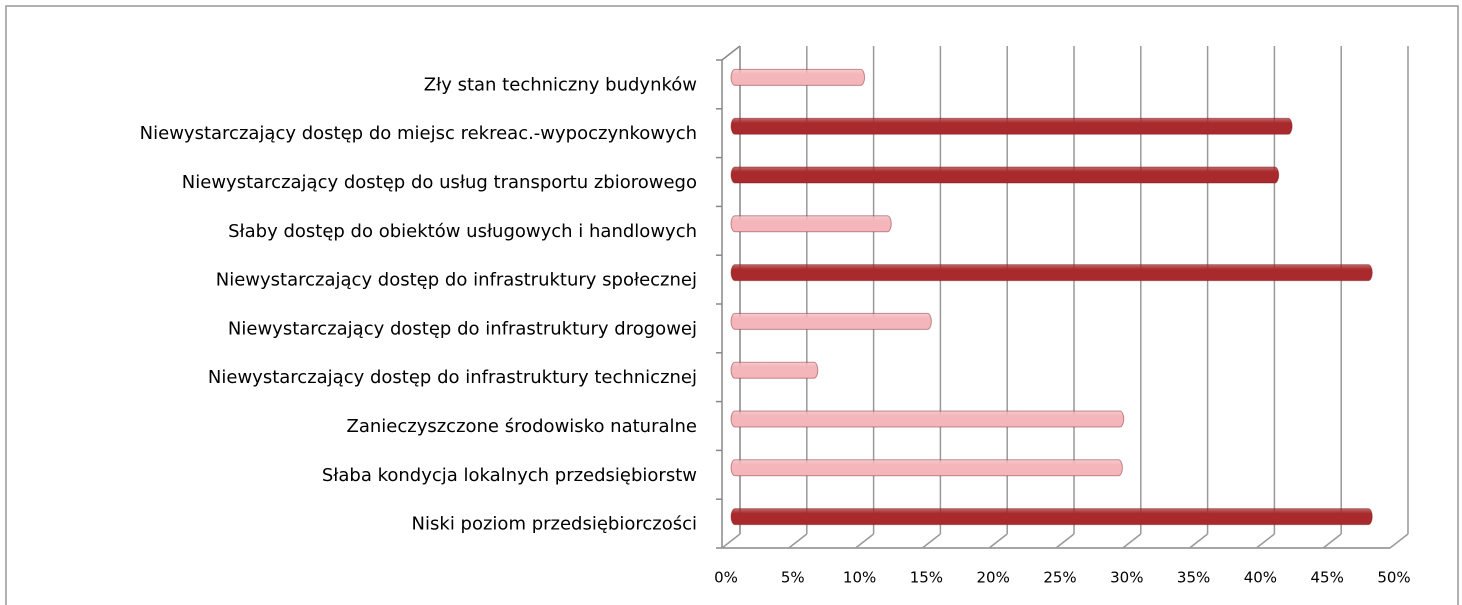 The height and width of the screenshot is (605, 1462). What do you see at coordinates (926, 578) in the screenshot?
I see `x-tick-label: 15%` at bounding box center [926, 578].